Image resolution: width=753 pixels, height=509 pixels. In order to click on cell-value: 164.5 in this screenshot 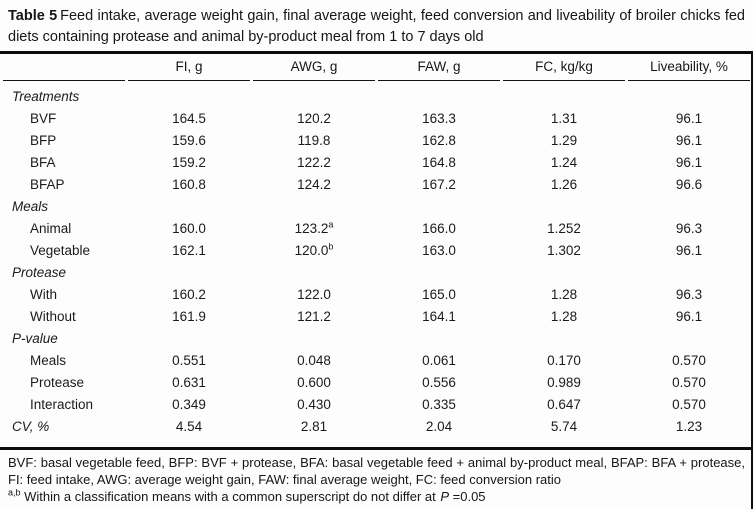, I will do `click(189, 118)`.